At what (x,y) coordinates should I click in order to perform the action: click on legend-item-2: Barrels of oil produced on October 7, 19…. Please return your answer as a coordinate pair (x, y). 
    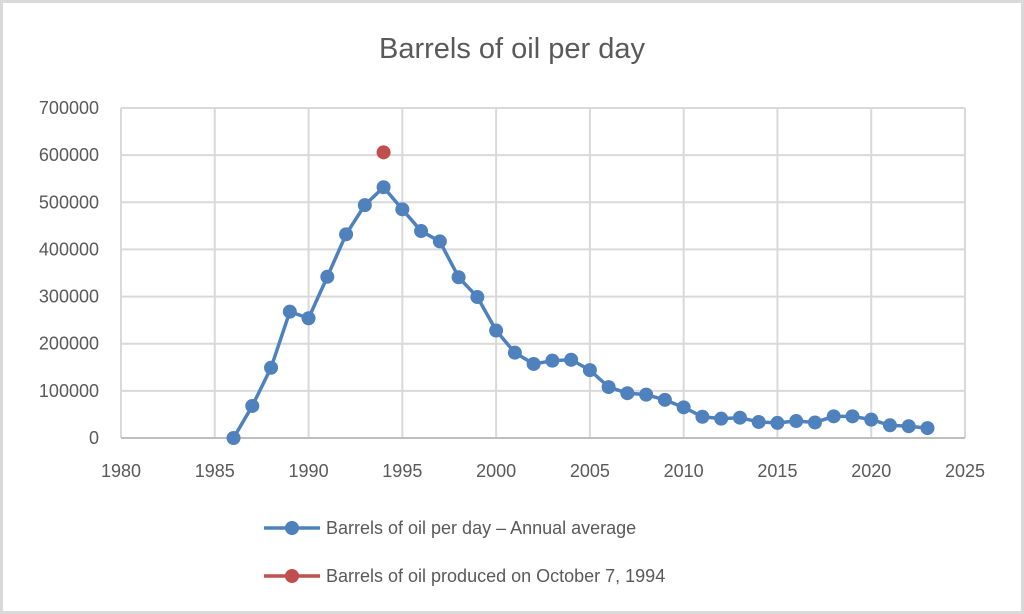
    Looking at the image, I should click on (464, 576).